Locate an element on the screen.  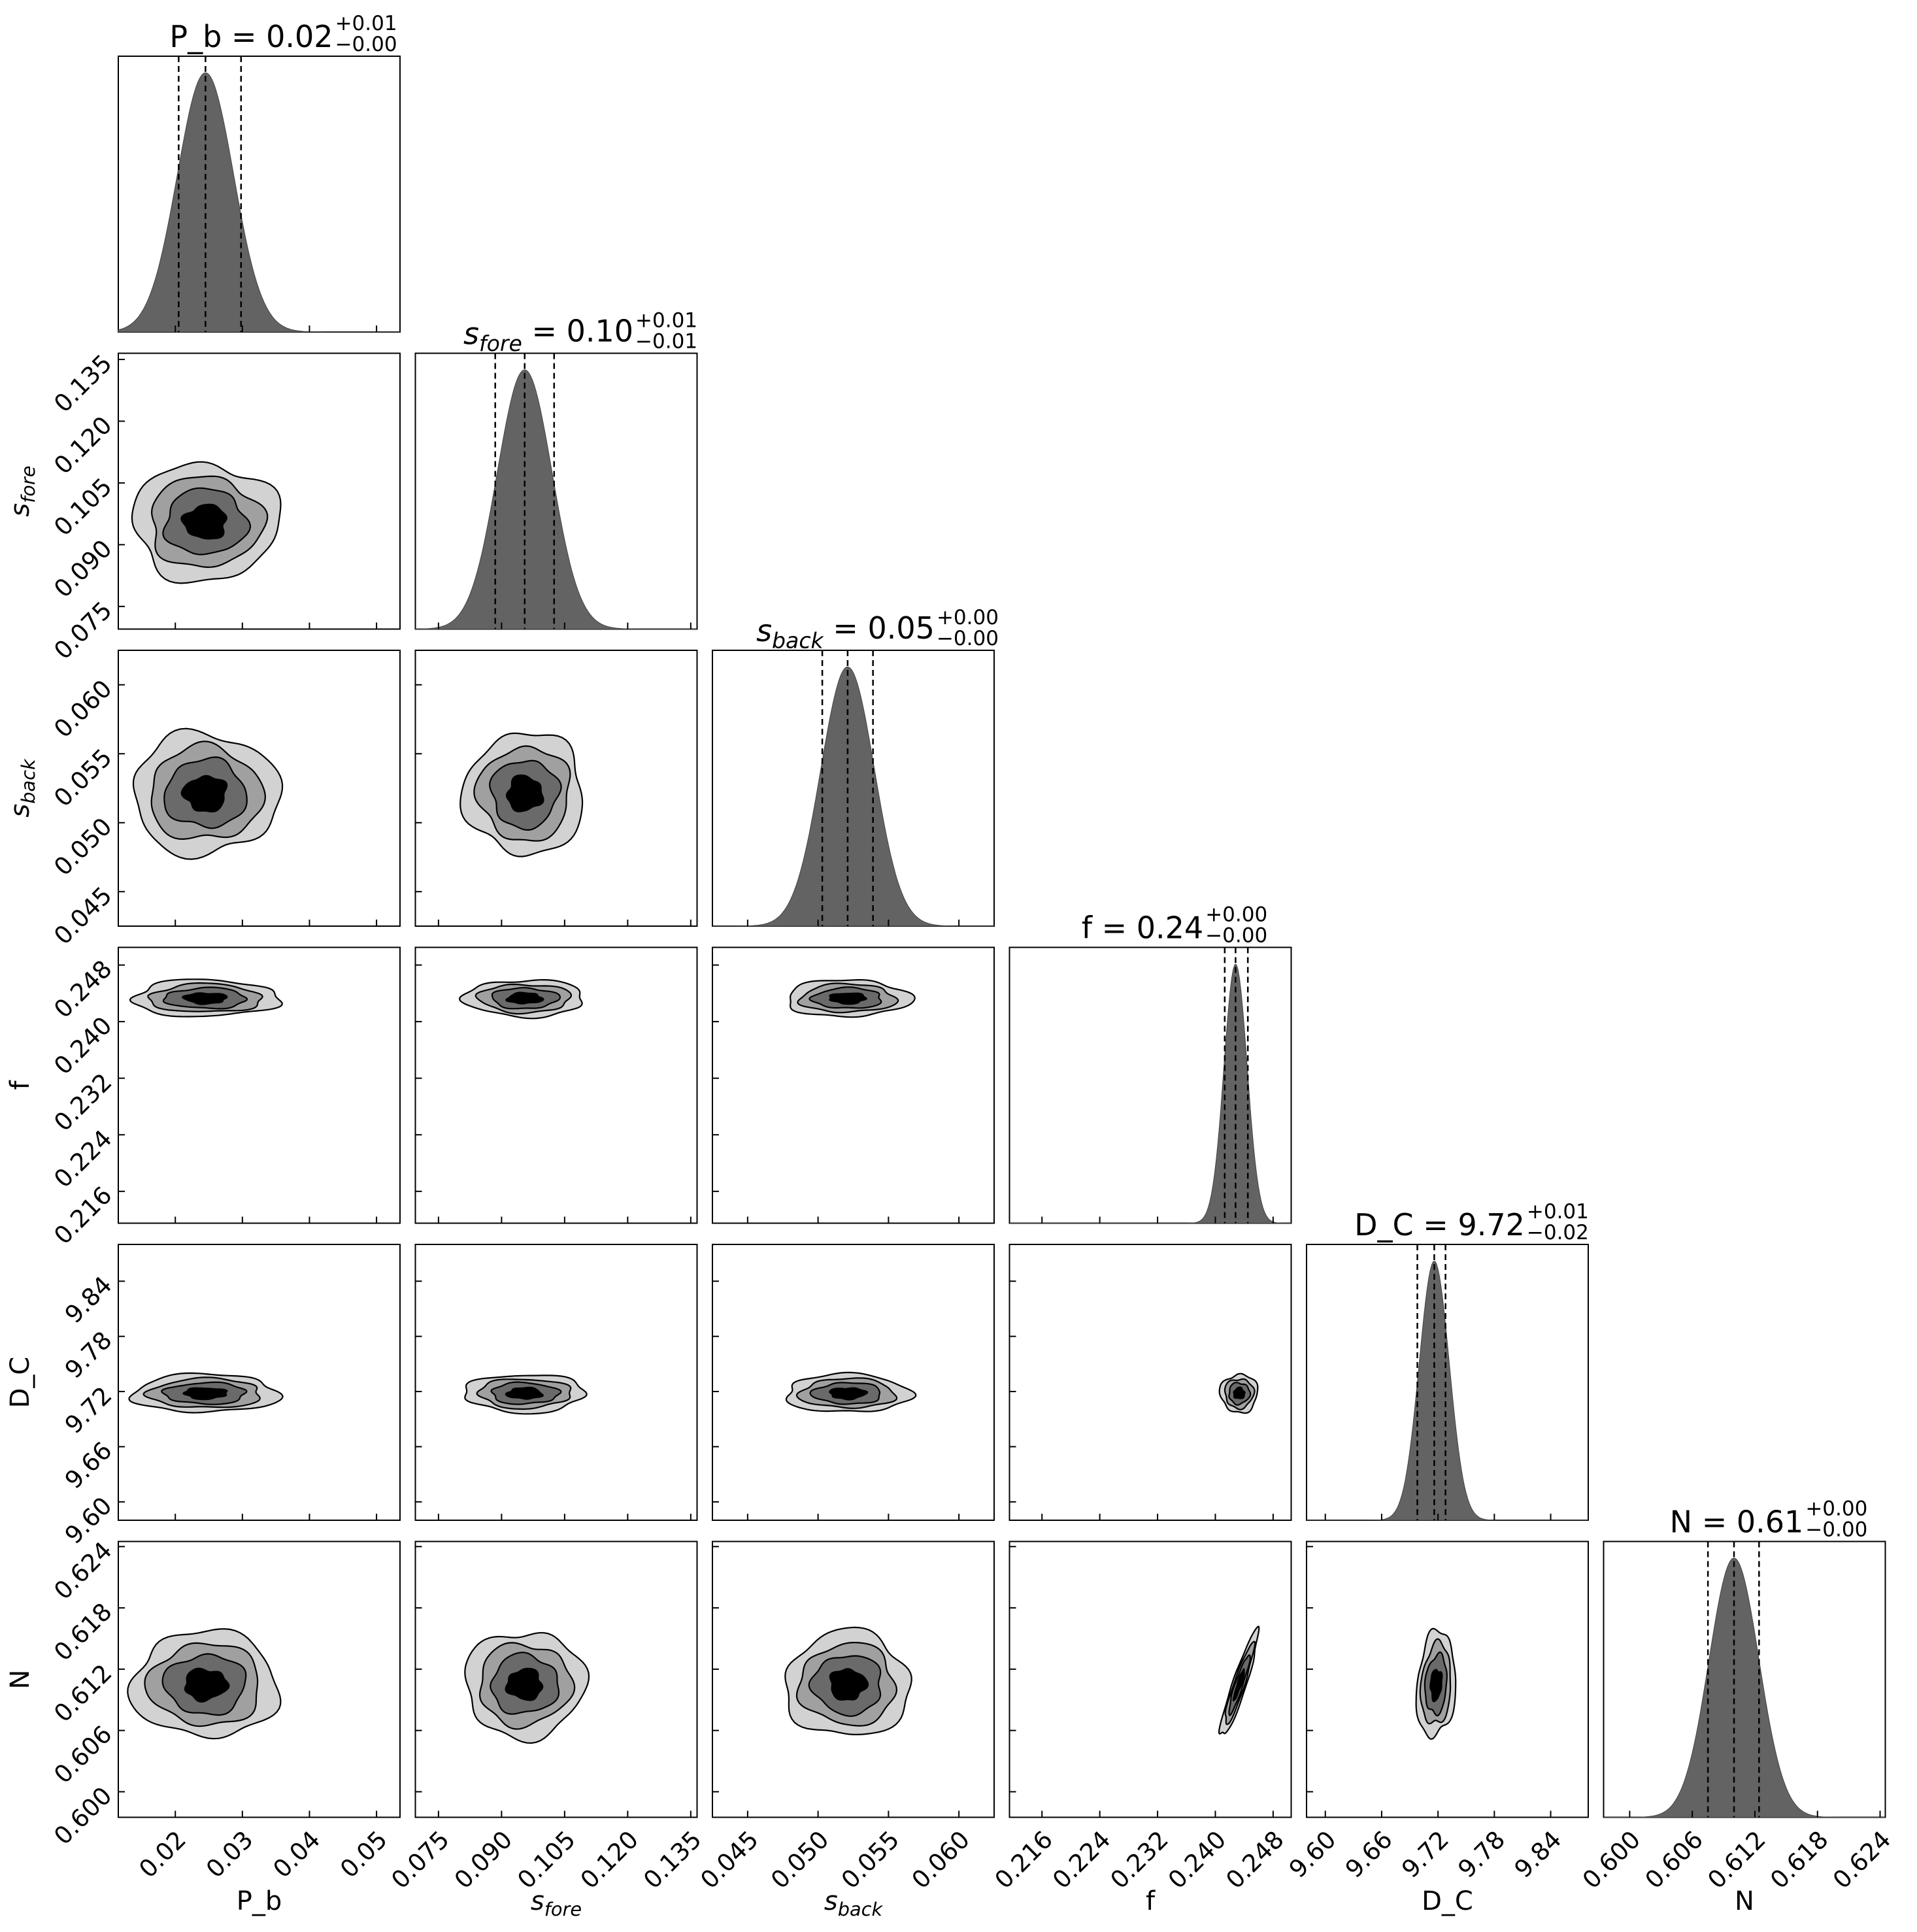
y-tick-label: 0.224 is located at coordinates (82, 1158).